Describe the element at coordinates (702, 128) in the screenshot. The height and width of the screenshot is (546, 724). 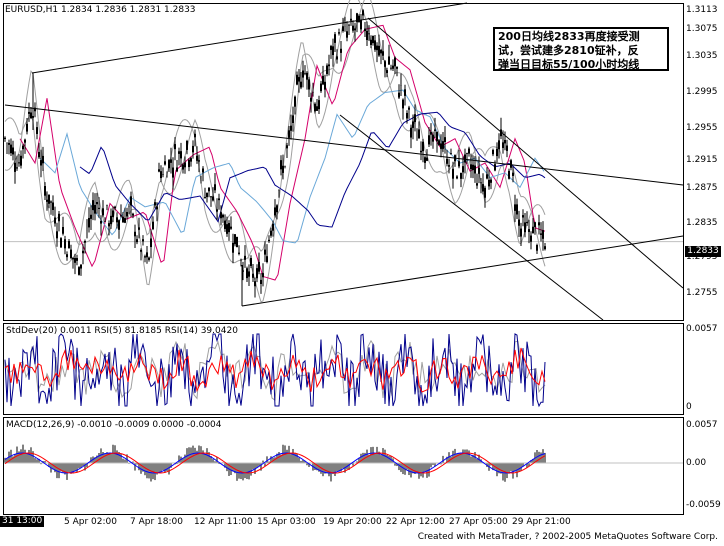
I see `price-tick-label: 1.2955` at that location.